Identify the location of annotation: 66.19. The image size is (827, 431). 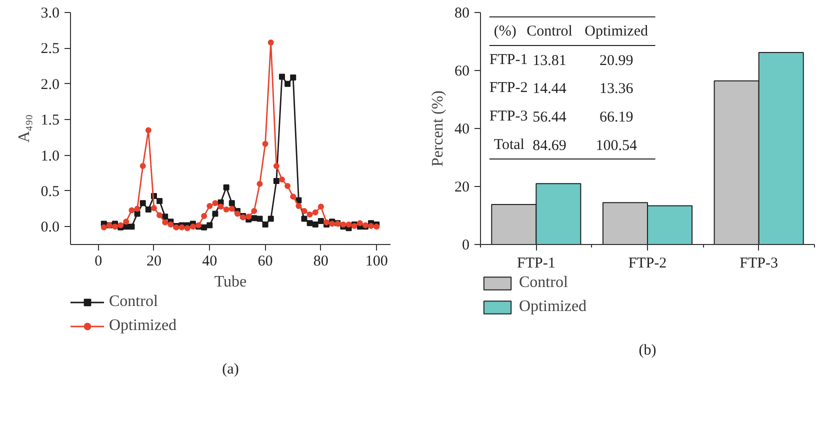
(616, 118).